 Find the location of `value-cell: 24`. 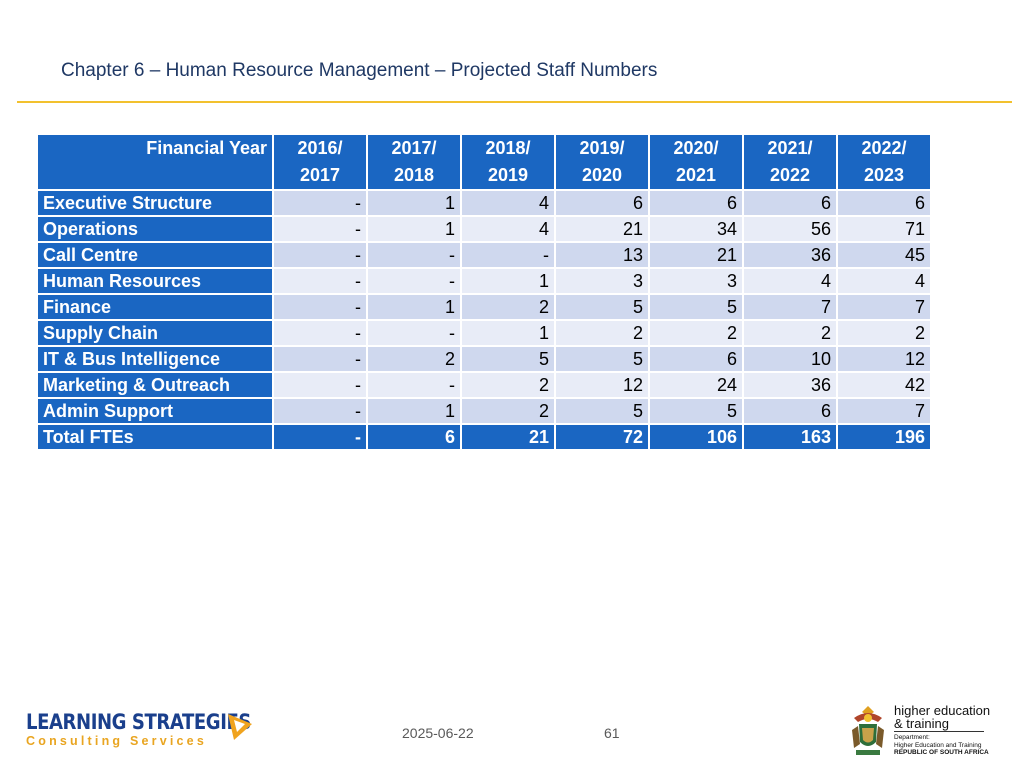

value-cell: 24 is located at coordinates (696, 385).